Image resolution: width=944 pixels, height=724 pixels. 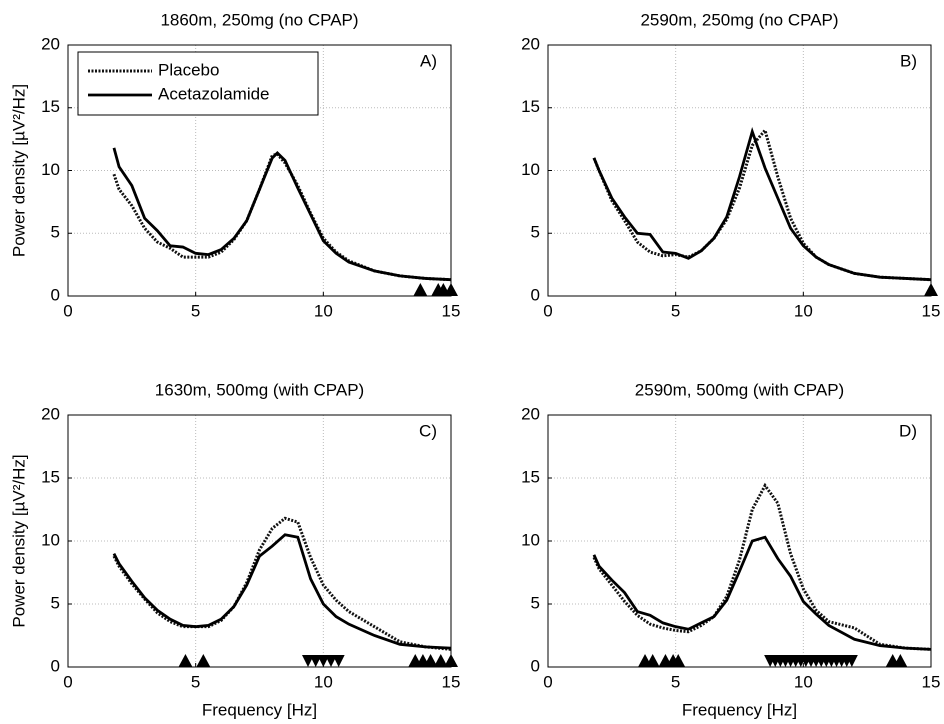 What do you see at coordinates (908, 60) in the screenshot?
I see `panel-label: B)` at bounding box center [908, 60].